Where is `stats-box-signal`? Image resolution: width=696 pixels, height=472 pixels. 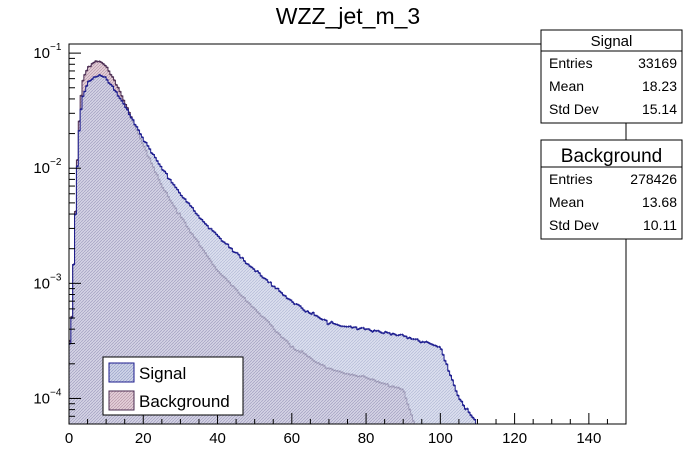 stats-box-signal is located at coordinates (611, 76).